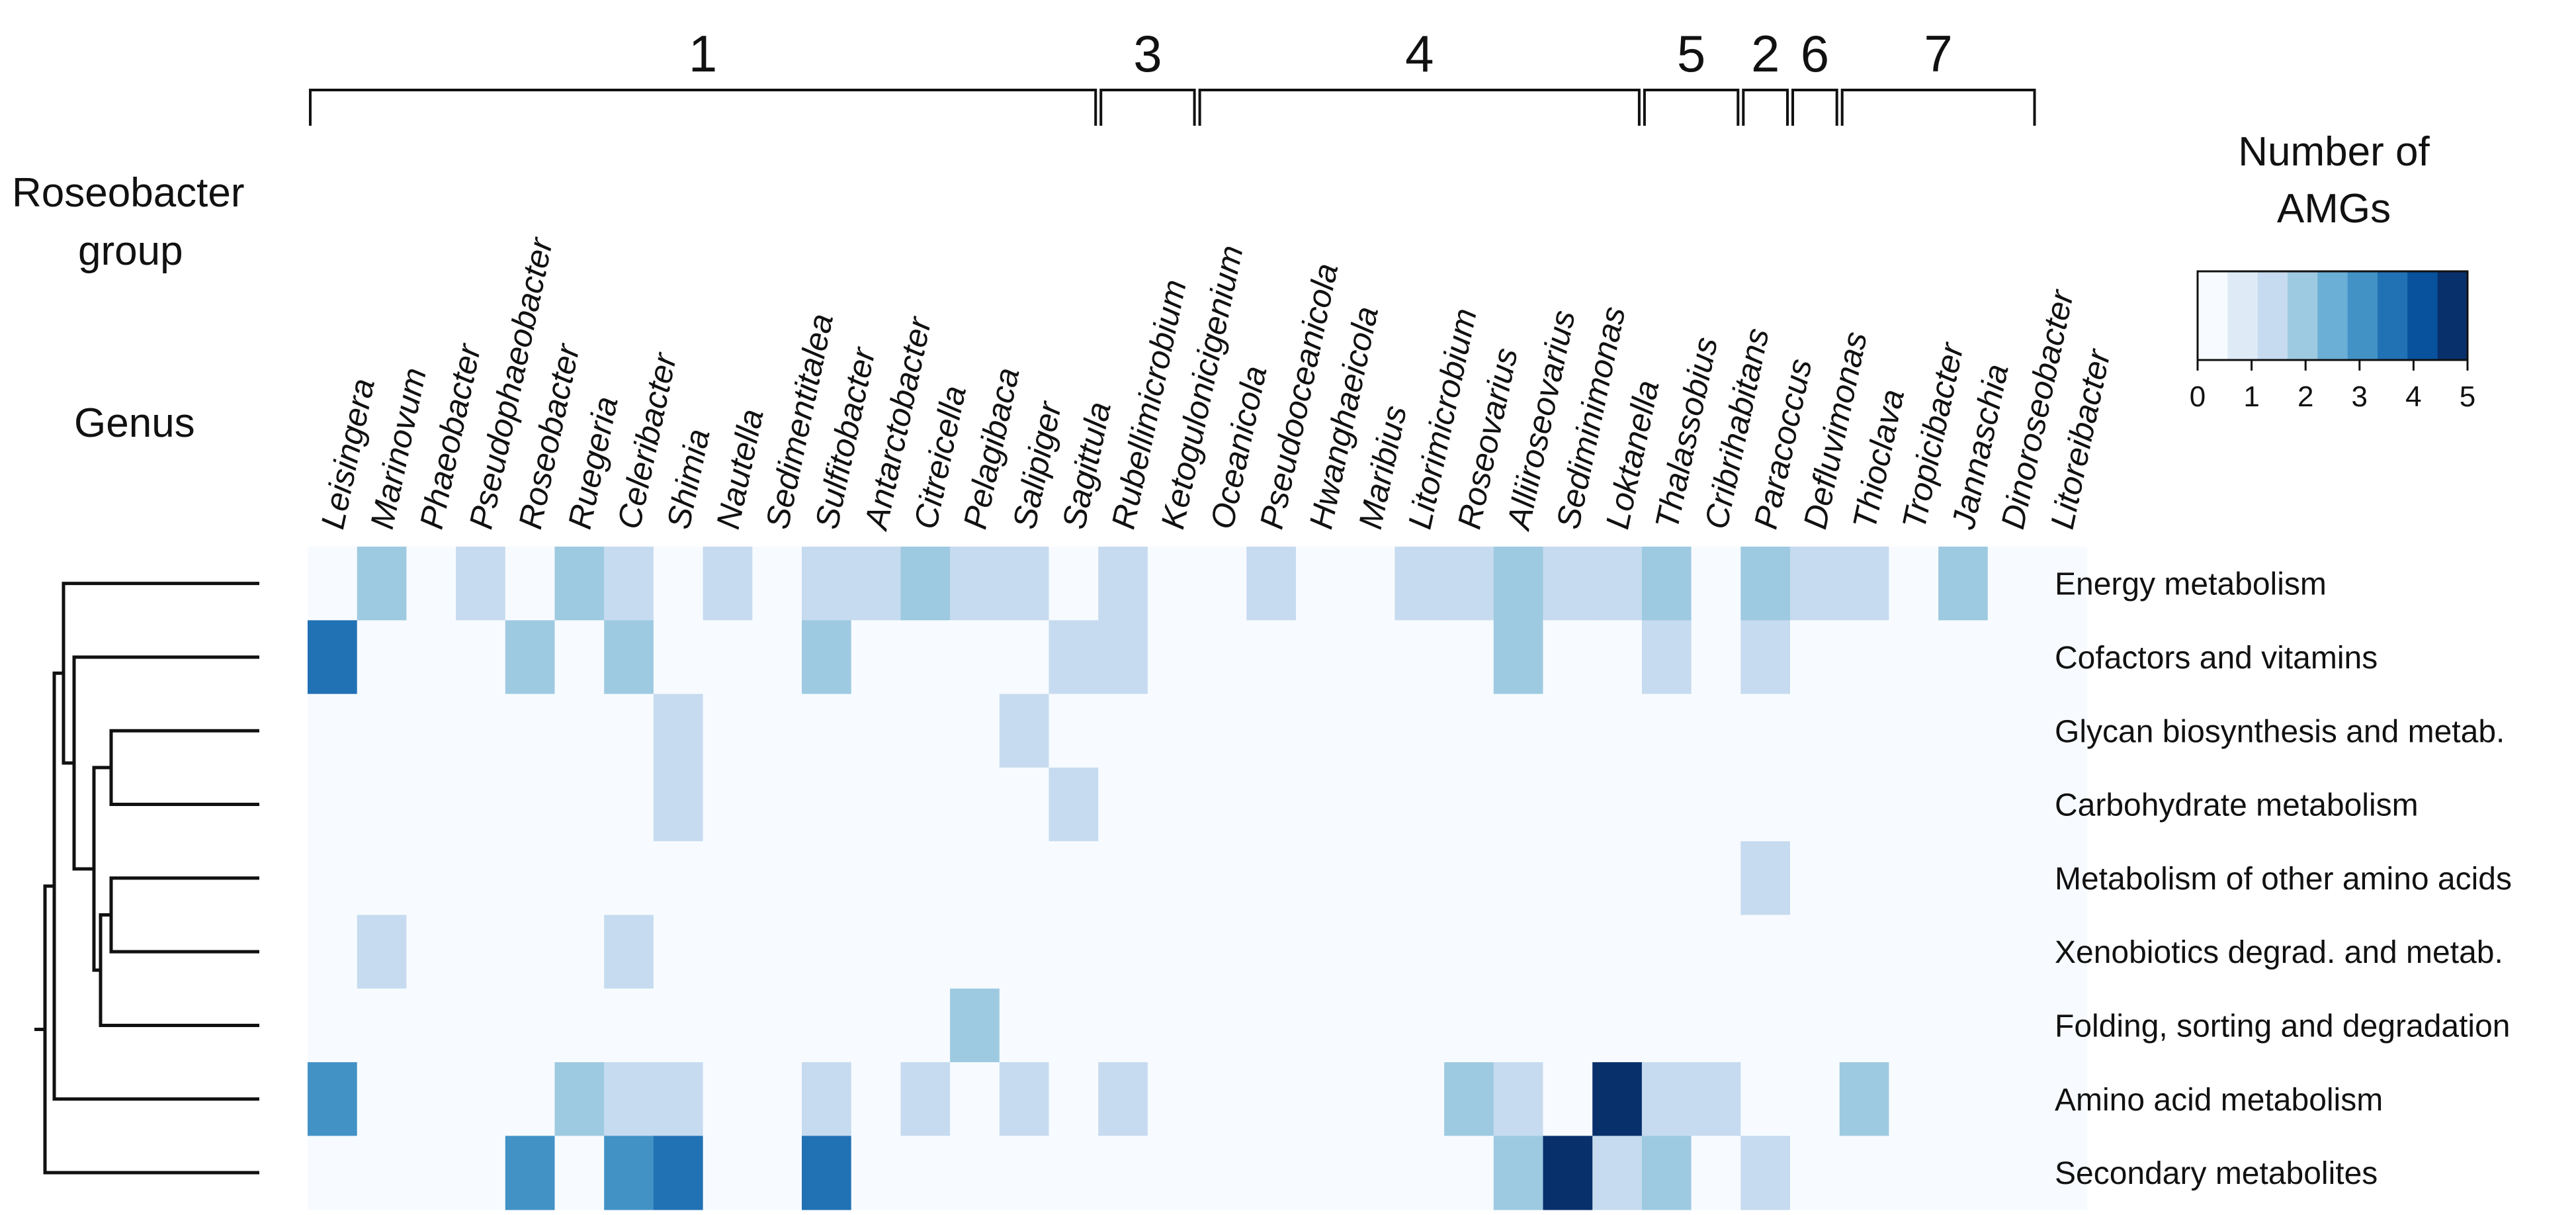 The image size is (2576, 1215). Describe the element at coordinates (383, 731) in the screenshot. I see `cell-glycan-biosynthesis-and-metab-marinovum` at that location.